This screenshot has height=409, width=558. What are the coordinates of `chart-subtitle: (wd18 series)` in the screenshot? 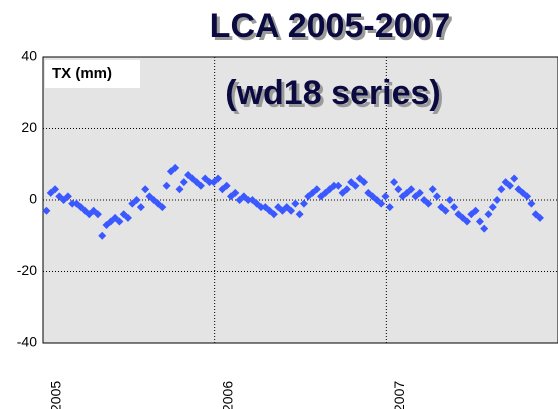 It's located at (332, 93).